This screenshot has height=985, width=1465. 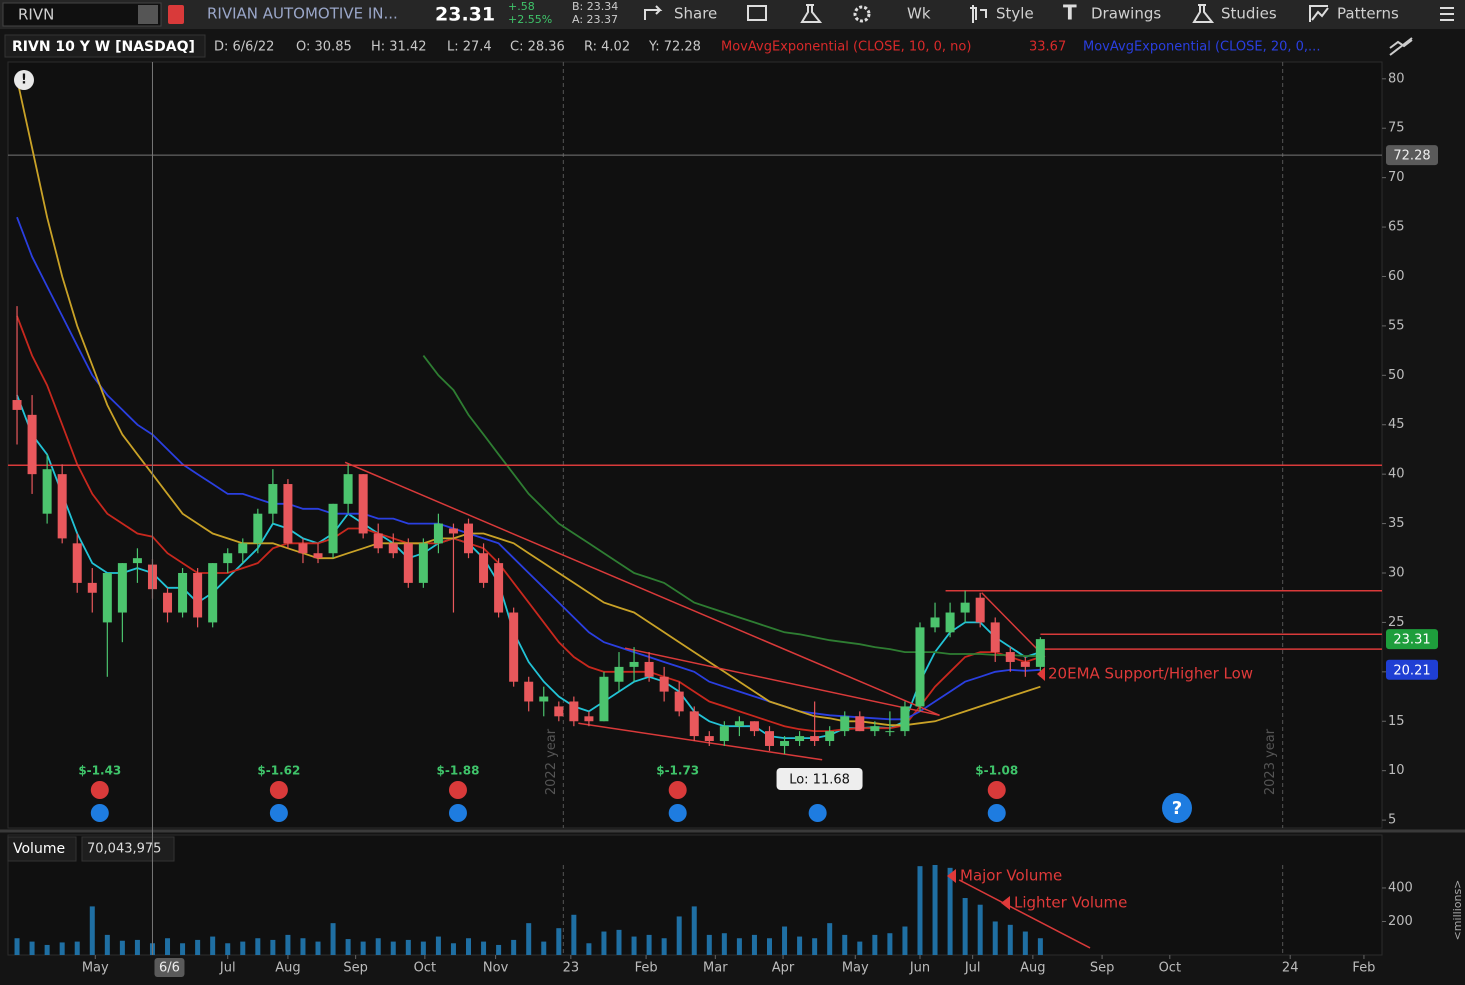 I want to click on y-tick-label: 45, so click(x=1396, y=424).